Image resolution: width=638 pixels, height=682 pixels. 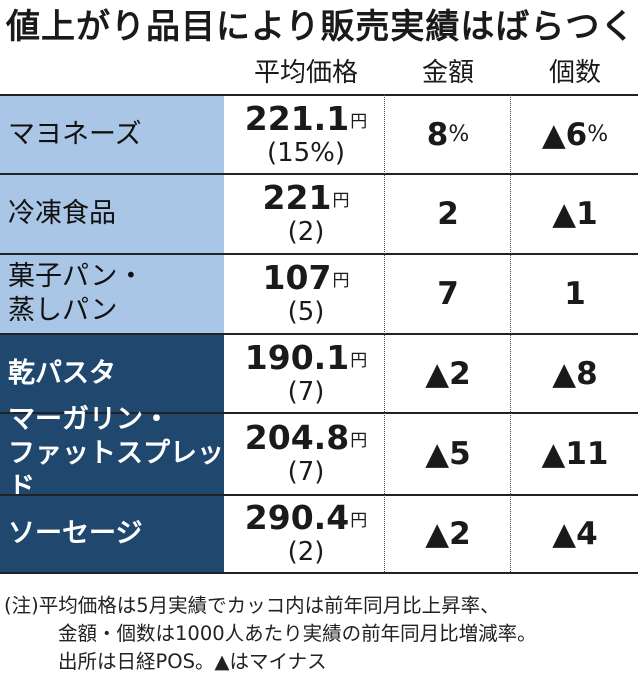 What do you see at coordinates (321, 27) in the screenshot?
I see `chart-title: 値上がり品目により販売実績はばらつく` at bounding box center [321, 27].